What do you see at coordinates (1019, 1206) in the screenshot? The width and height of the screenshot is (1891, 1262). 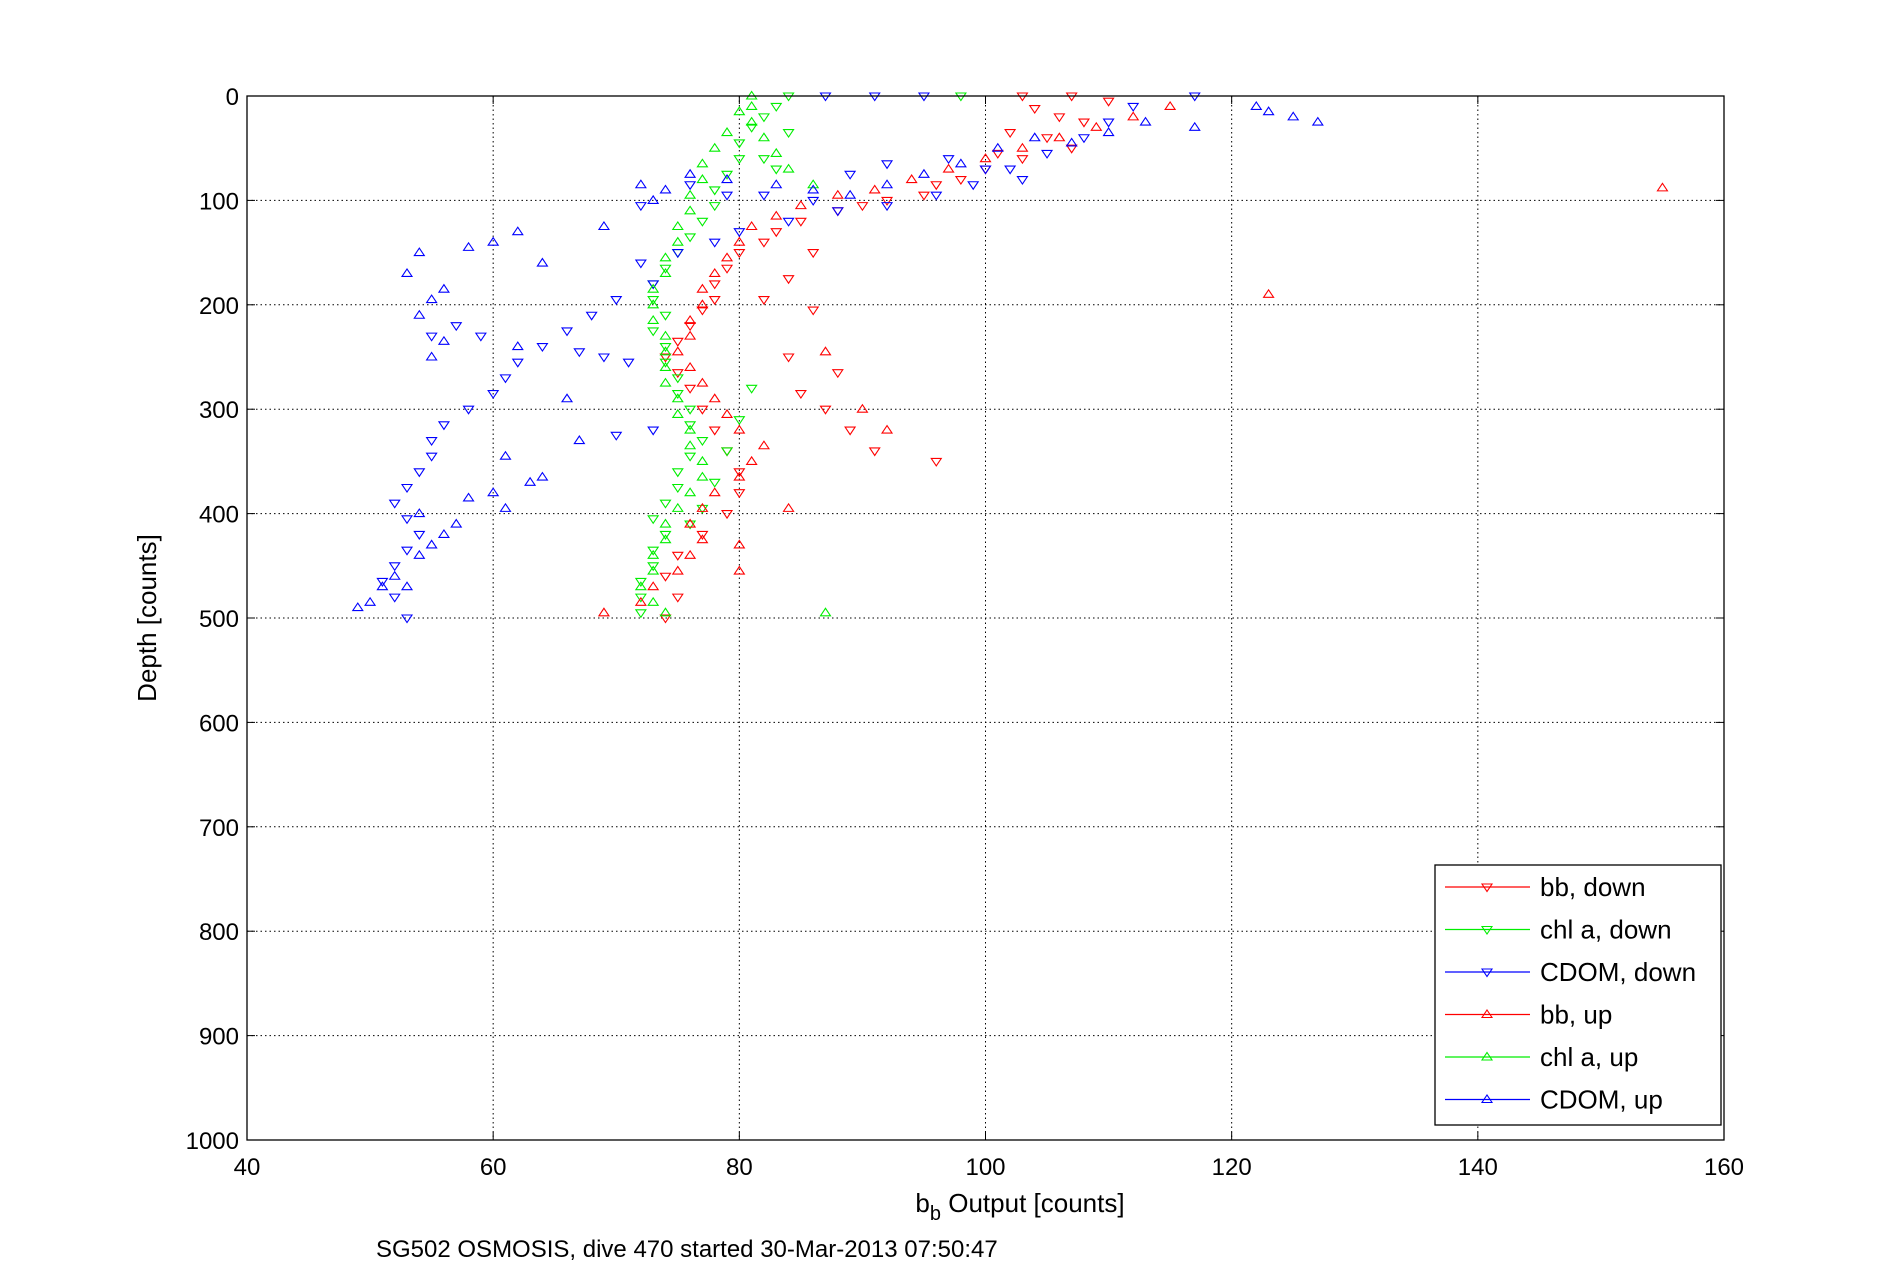 I see `x-axis-label: bb Output [counts]` at bounding box center [1019, 1206].